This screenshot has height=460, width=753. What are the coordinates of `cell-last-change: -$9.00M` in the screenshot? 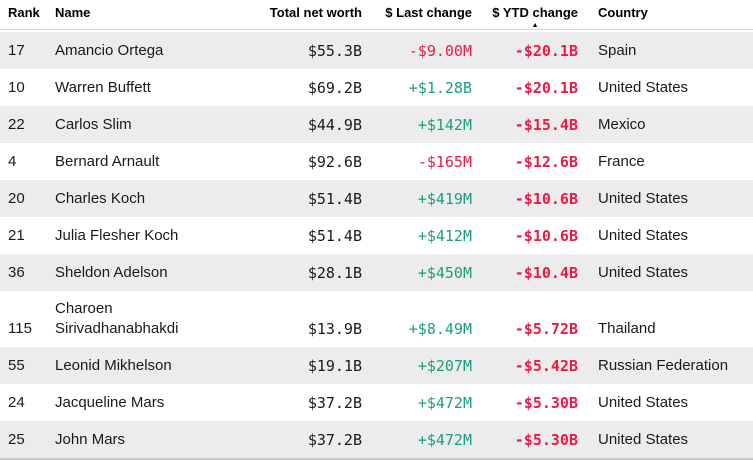 It's located at (440, 51).